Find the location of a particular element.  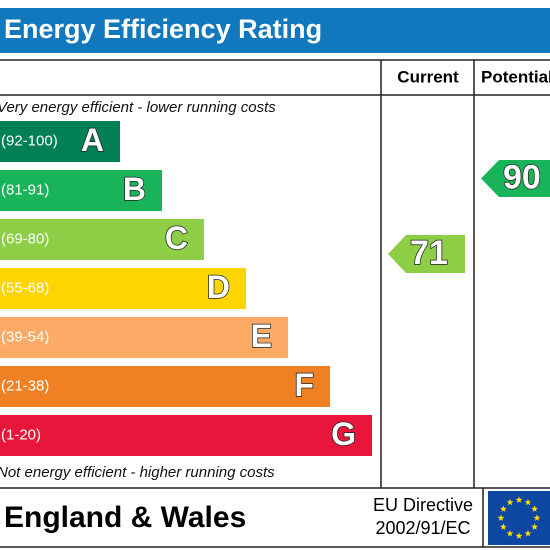

potential-arrow is located at coordinates (515, 178).